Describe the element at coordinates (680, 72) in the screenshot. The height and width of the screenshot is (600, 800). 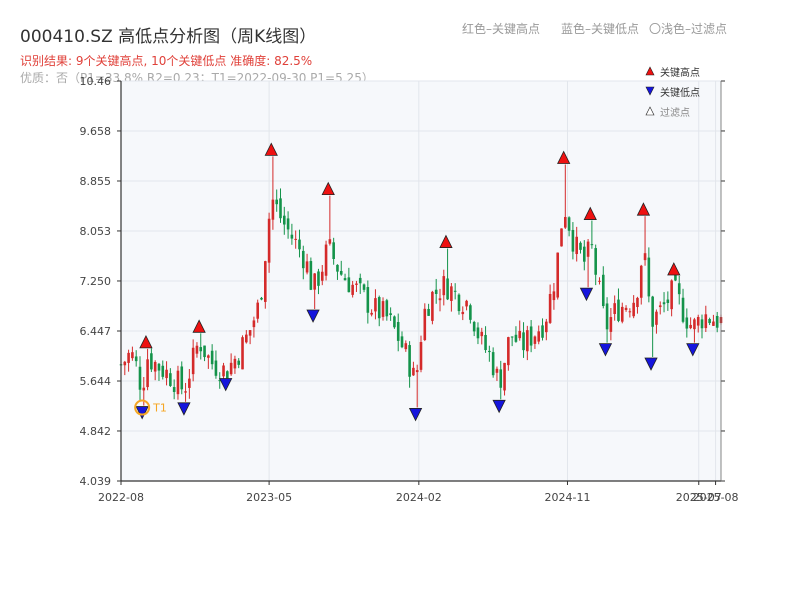
I see `legend-high-label: 关键高点` at that location.